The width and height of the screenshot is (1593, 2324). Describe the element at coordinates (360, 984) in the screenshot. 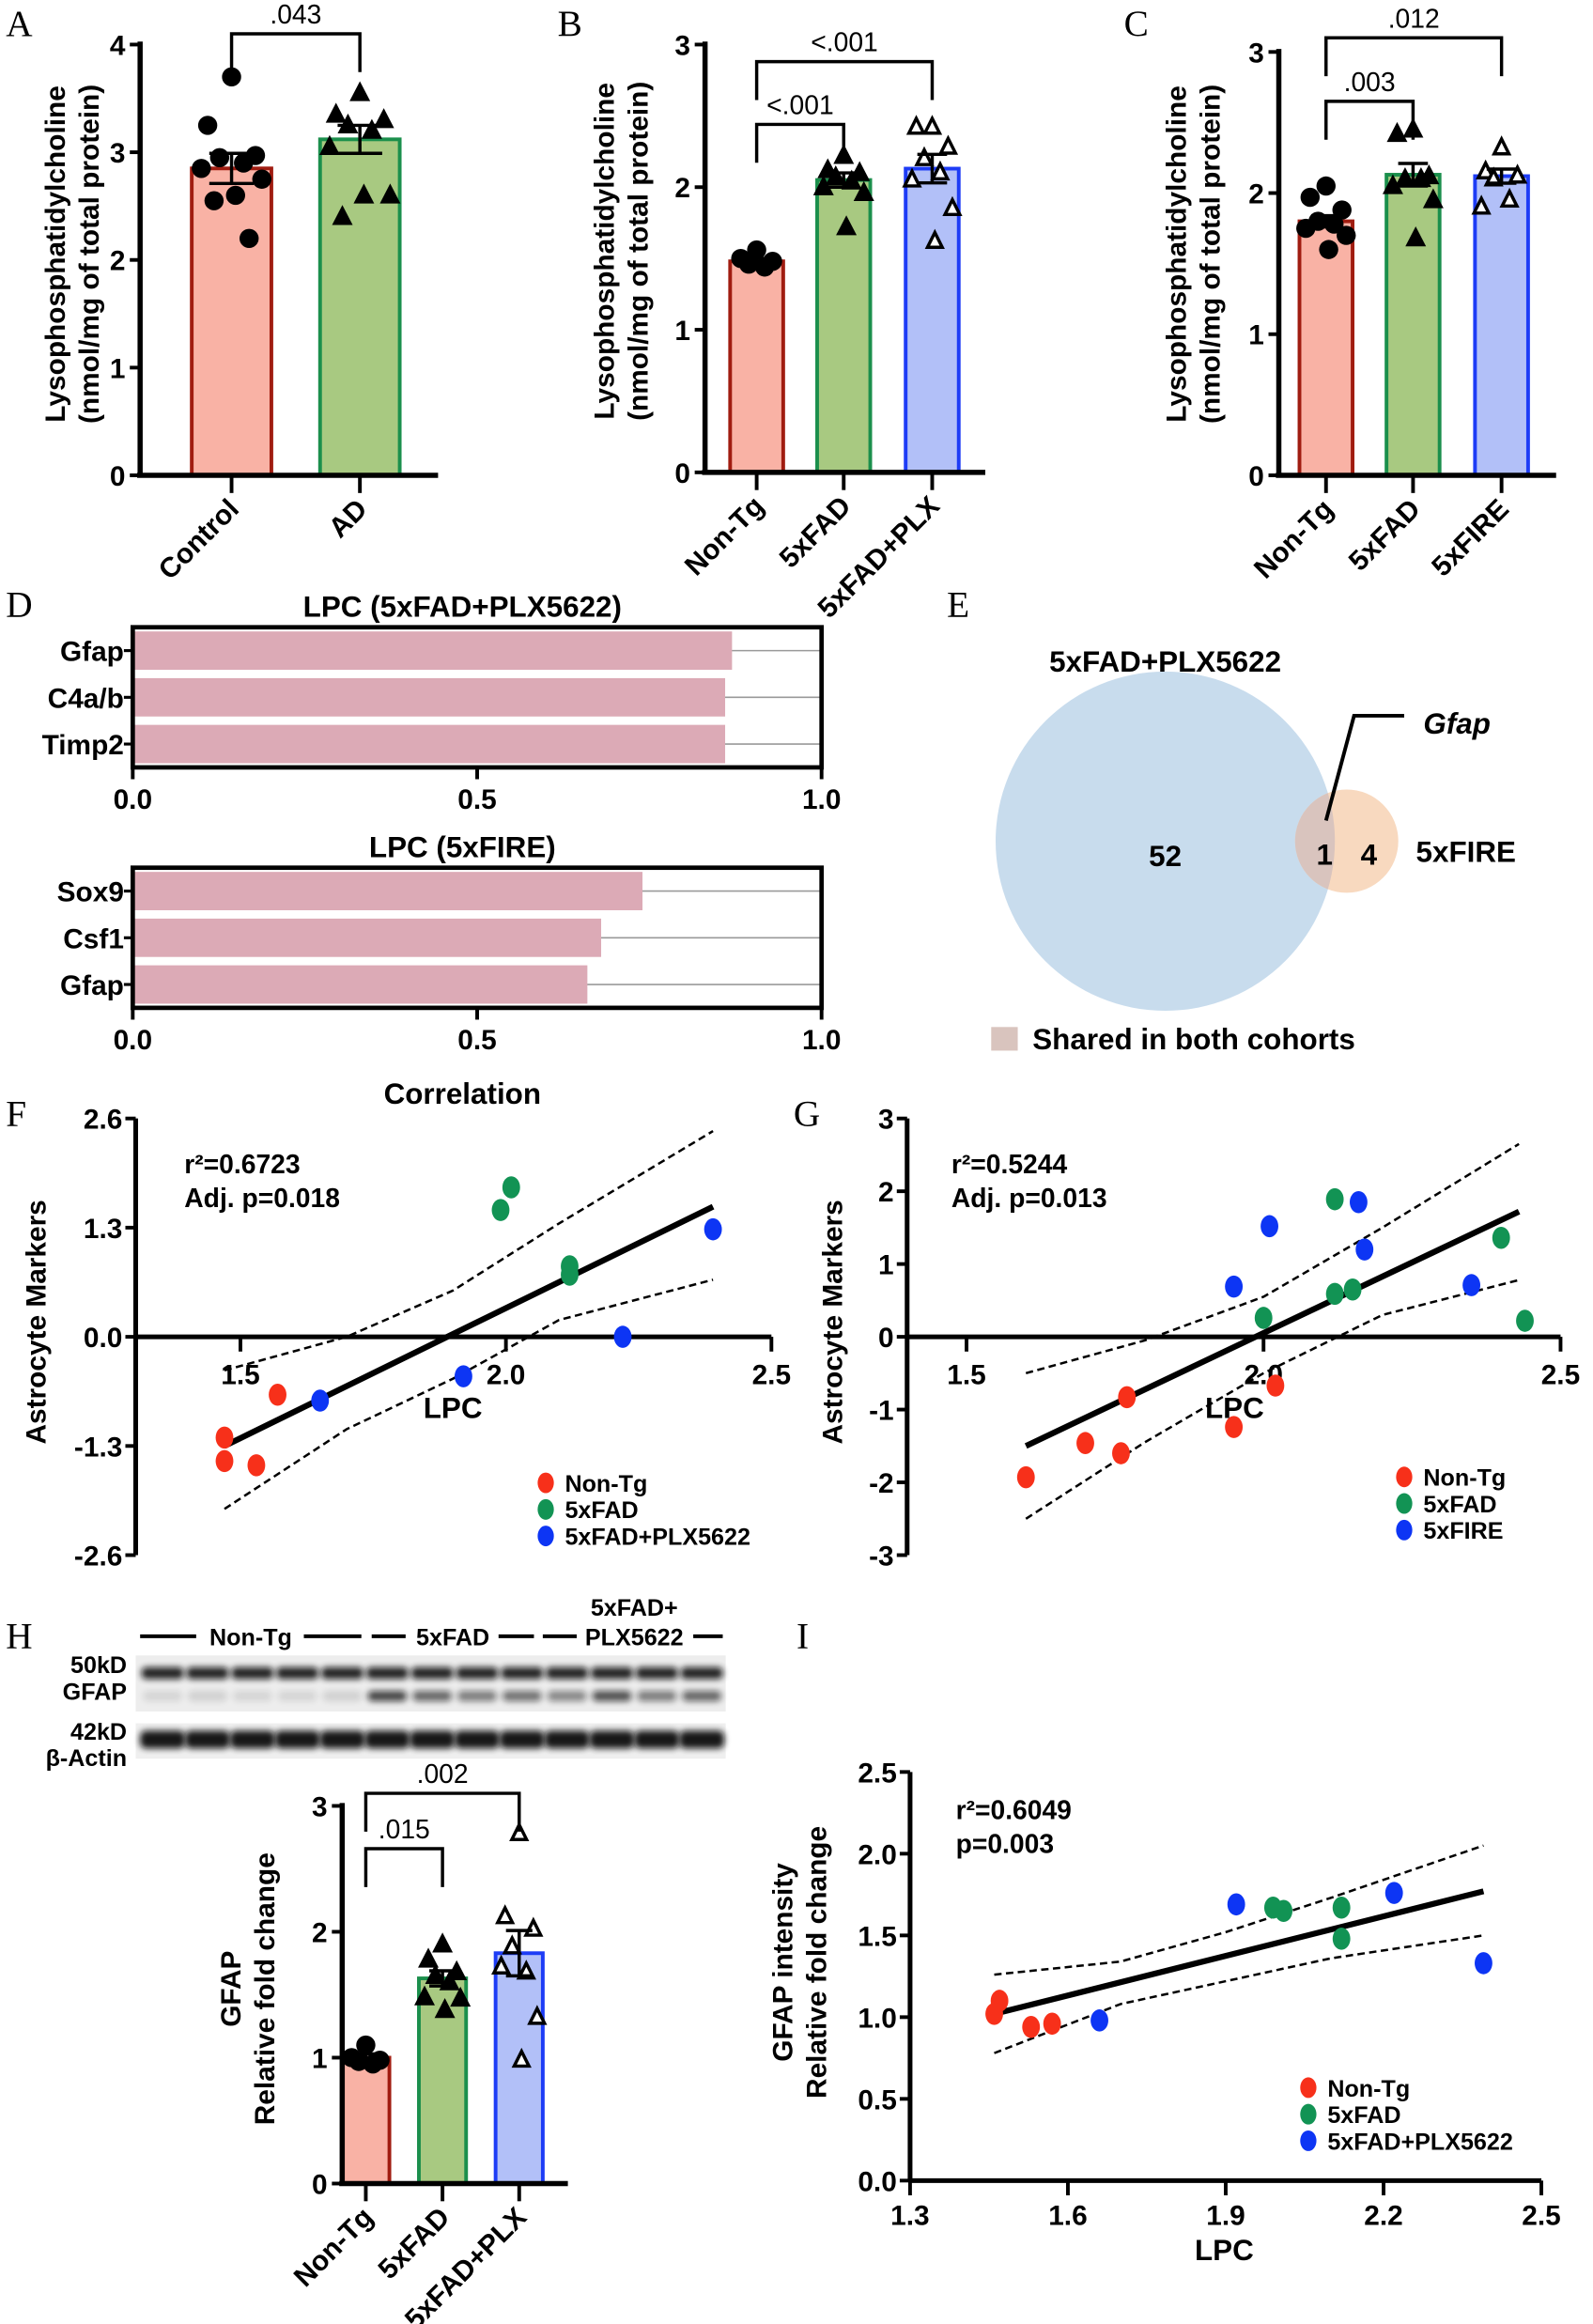

I see `bar-gfap` at that location.